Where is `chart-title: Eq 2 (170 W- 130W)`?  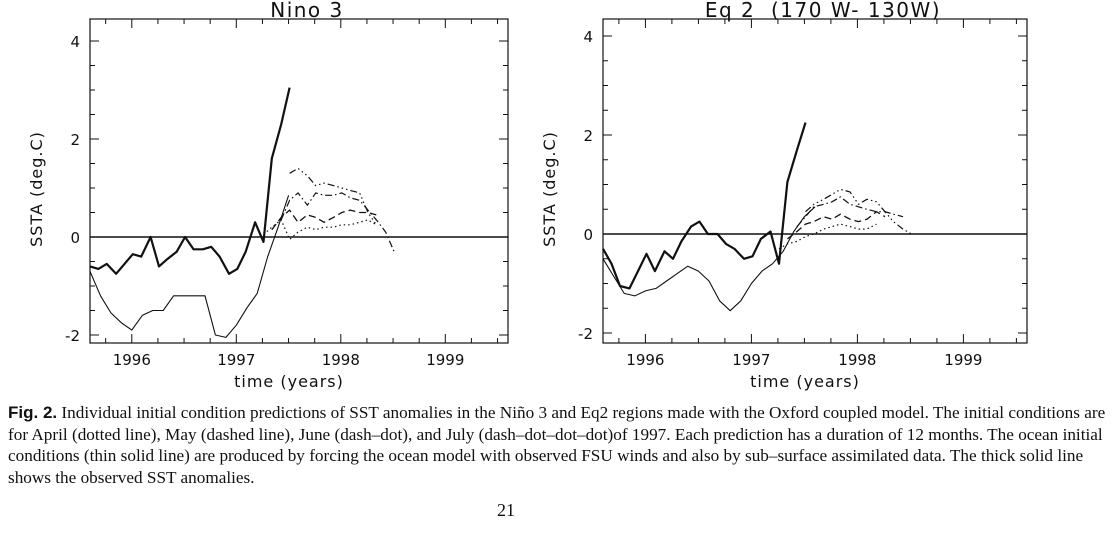 chart-title: Eq 2 (170 W- 130W) is located at coordinates (823, 11).